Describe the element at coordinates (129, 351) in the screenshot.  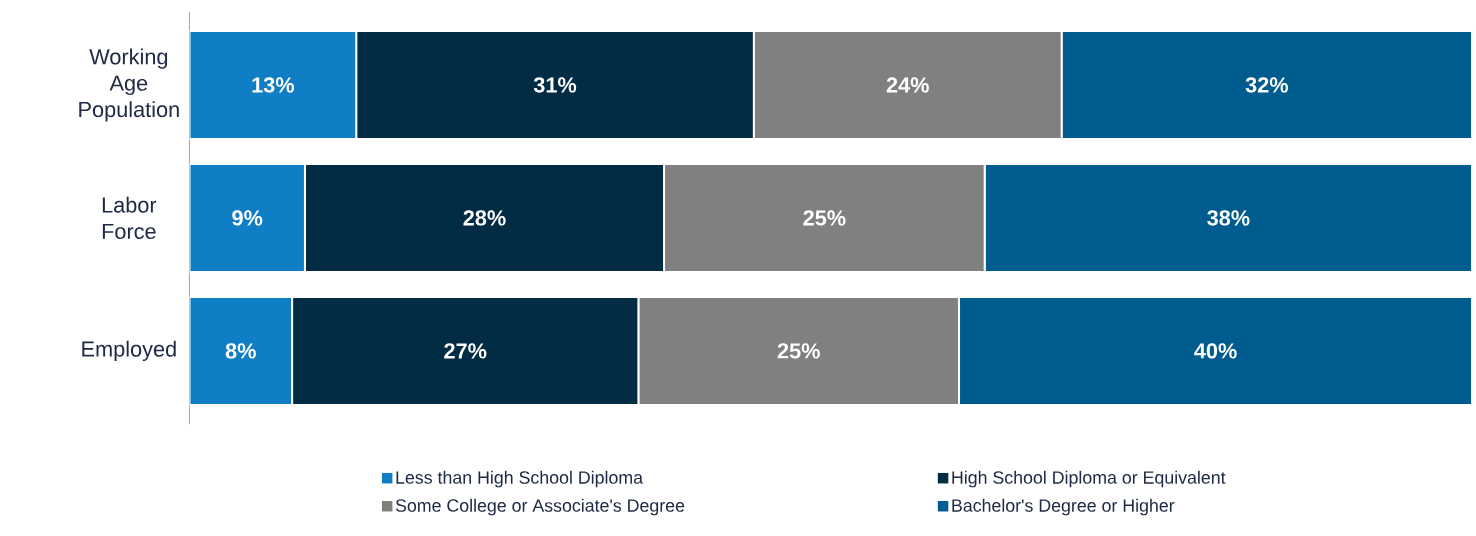
I see `y-tick-label: Employed` at that location.